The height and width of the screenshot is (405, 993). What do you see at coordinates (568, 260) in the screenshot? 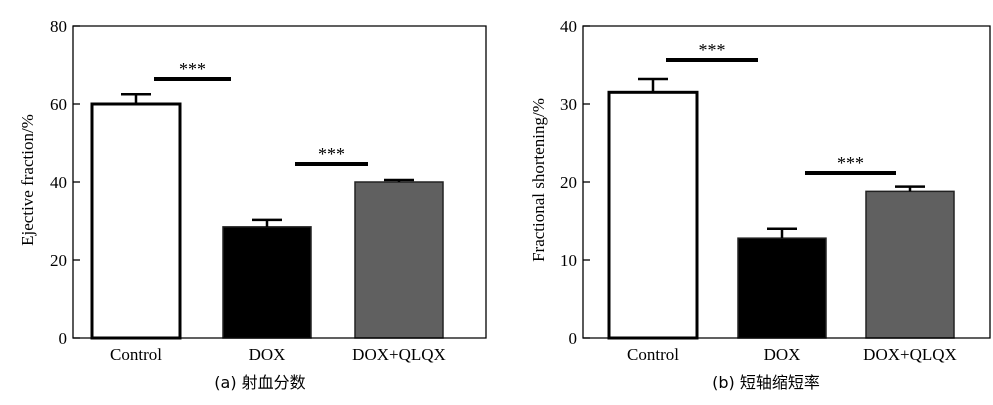
I see `y-tick-label: 10` at bounding box center [568, 260].